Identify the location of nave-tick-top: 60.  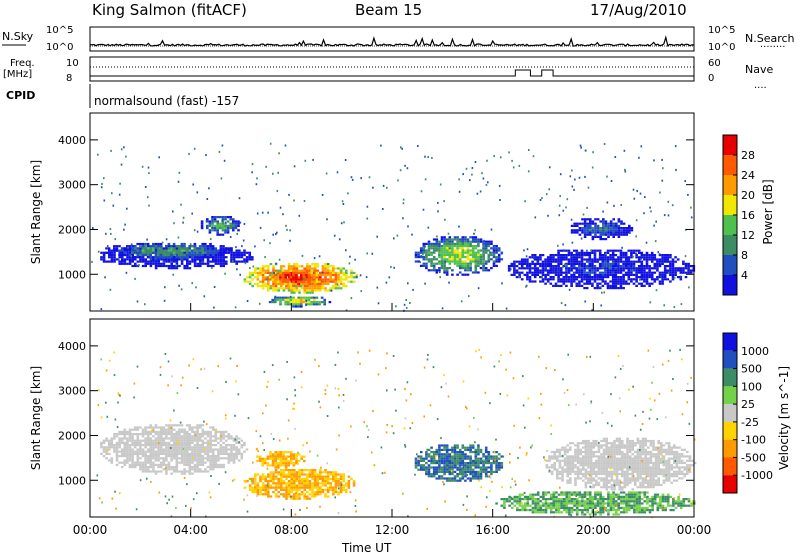
(714, 63).